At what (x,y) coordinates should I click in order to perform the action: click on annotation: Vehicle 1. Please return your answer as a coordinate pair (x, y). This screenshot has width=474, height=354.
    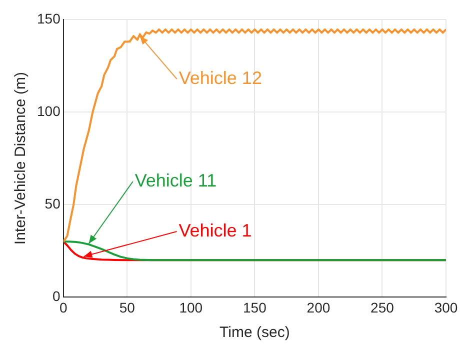
    Looking at the image, I should click on (215, 230).